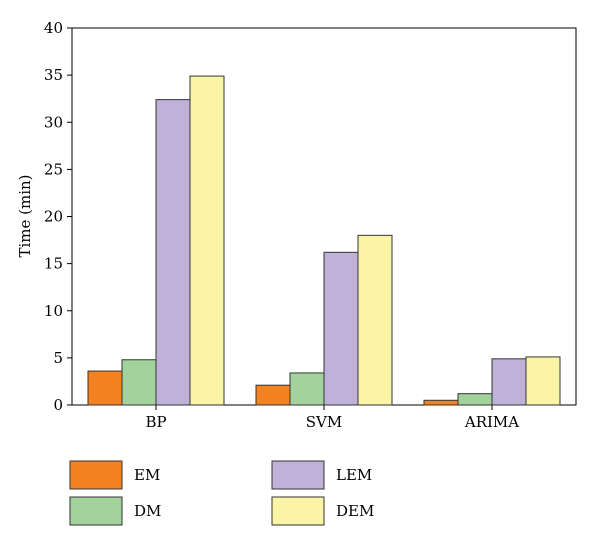  Describe the element at coordinates (207, 240) in the screenshot. I see `bar-dem-bp` at that location.